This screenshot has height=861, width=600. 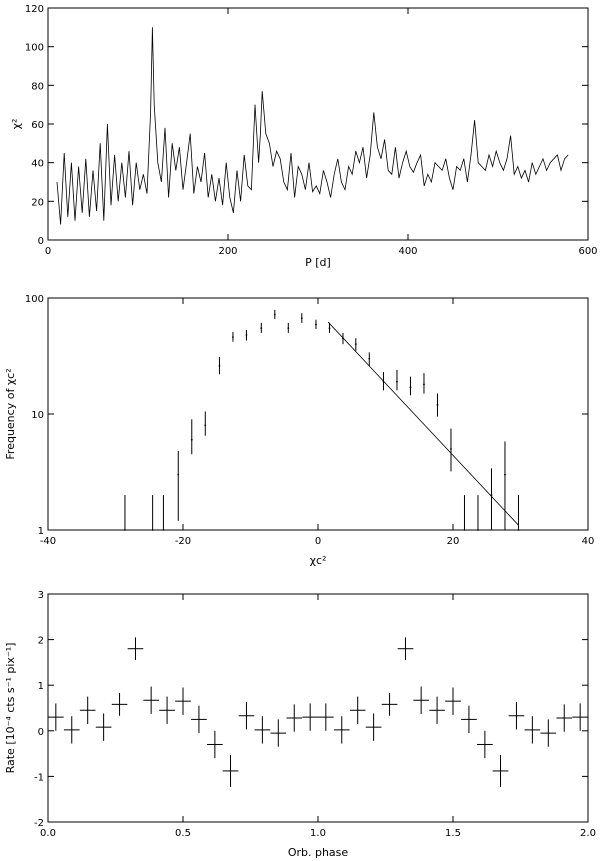 What do you see at coordinates (321, 251) in the screenshot?
I see `x-tick-labels: 0 200 400 600` at bounding box center [321, 251].